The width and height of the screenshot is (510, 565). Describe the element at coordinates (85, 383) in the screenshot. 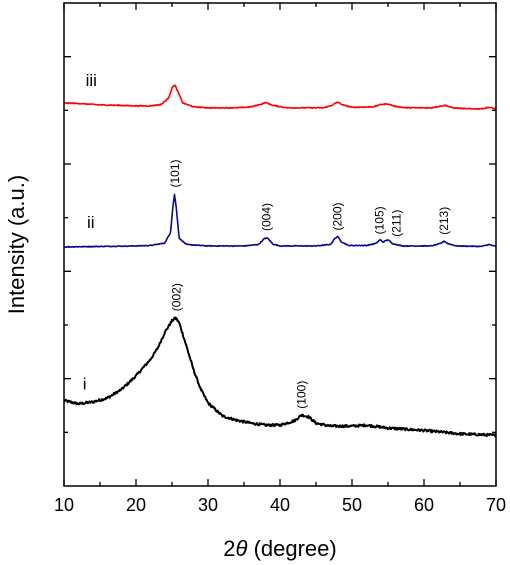

I see `series-label-i: i` at that location.